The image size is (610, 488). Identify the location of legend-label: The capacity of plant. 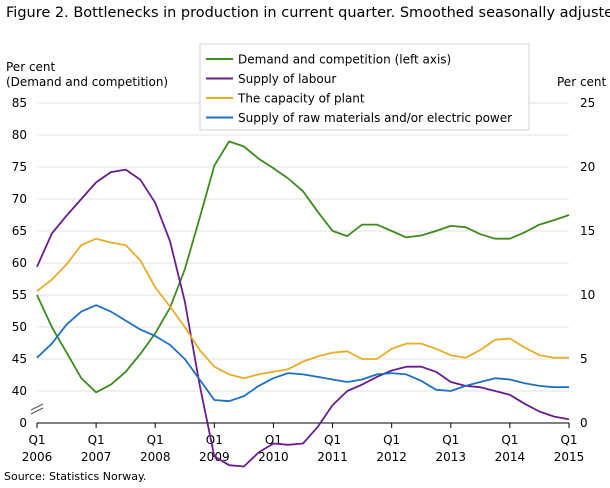
(301, 99).